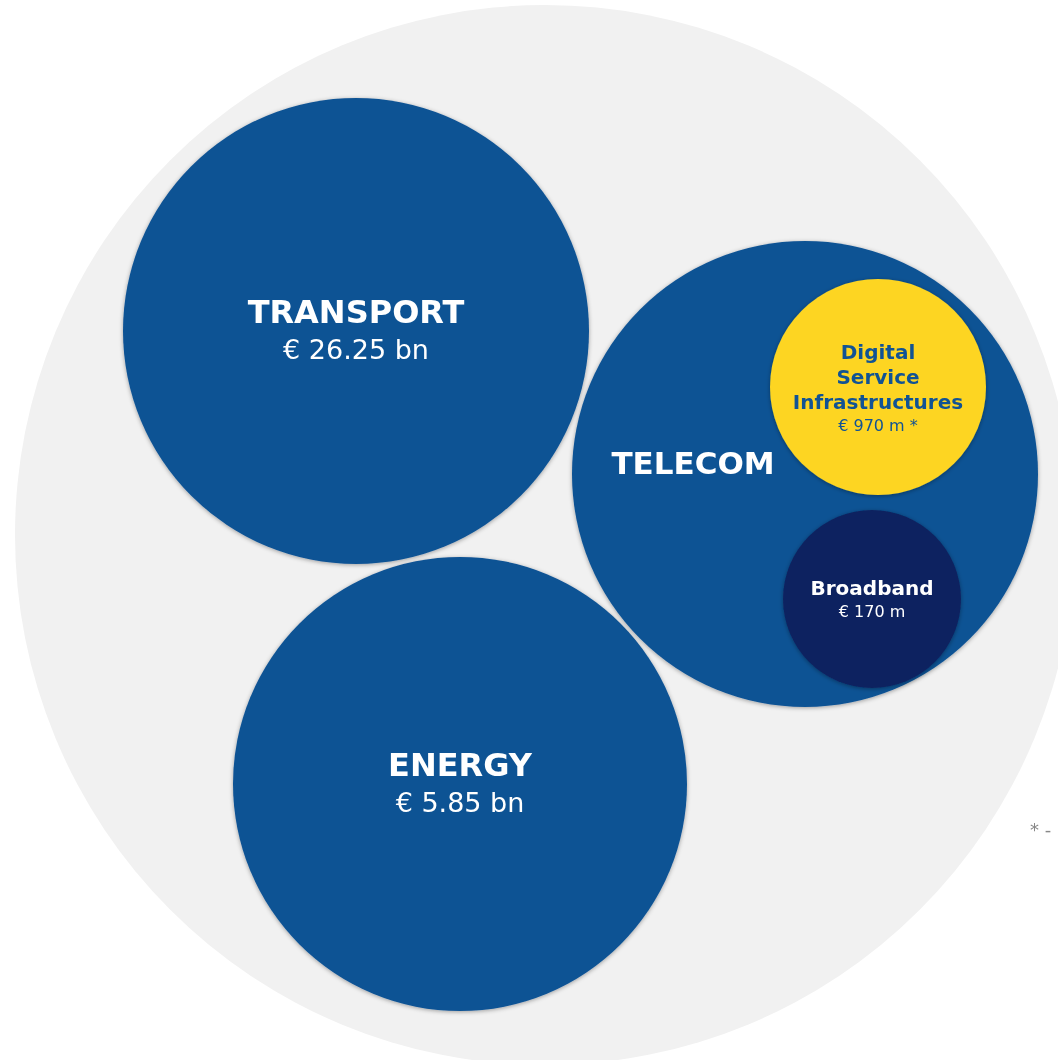 This screenshot has height=1060, width=1058. What do you see at coordinates (872, 611) in the screenshot?
I see `data-label: € 170 m` at bounding box center [872, 611].